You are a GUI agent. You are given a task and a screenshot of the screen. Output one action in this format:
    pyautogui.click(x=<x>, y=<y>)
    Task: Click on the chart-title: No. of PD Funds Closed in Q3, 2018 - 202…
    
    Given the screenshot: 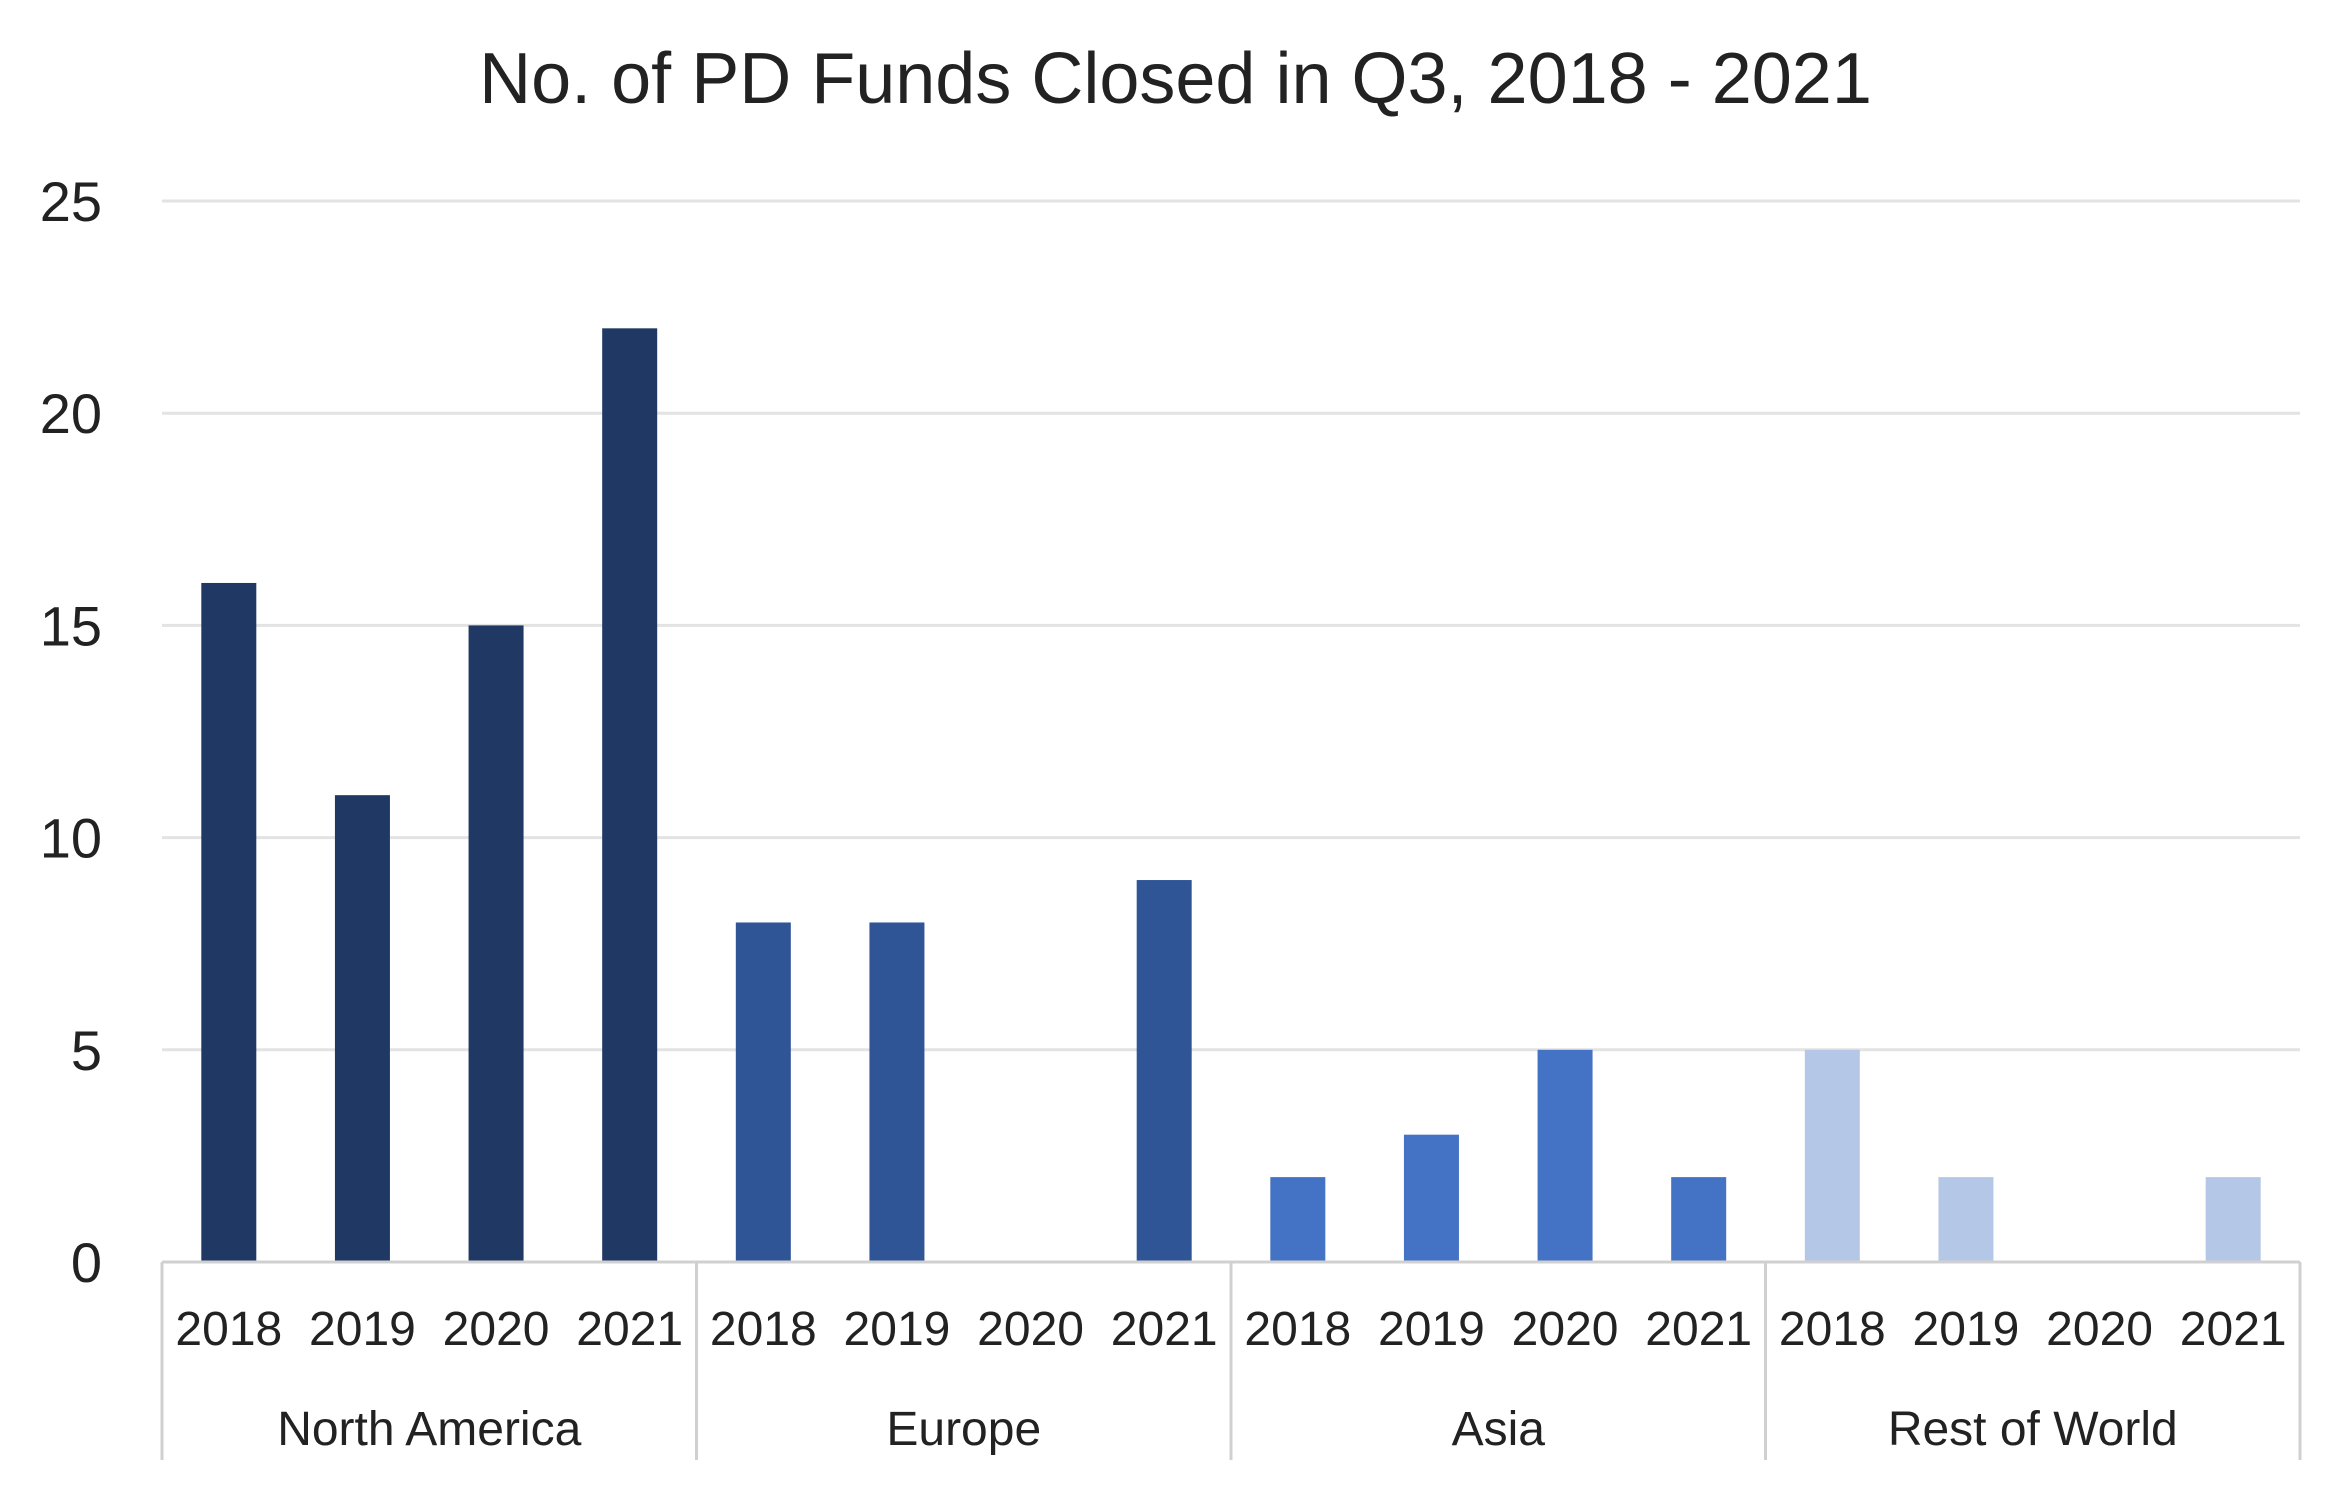 What is the action you would take?
    pyautogui.click(x=1175, y=79)
    